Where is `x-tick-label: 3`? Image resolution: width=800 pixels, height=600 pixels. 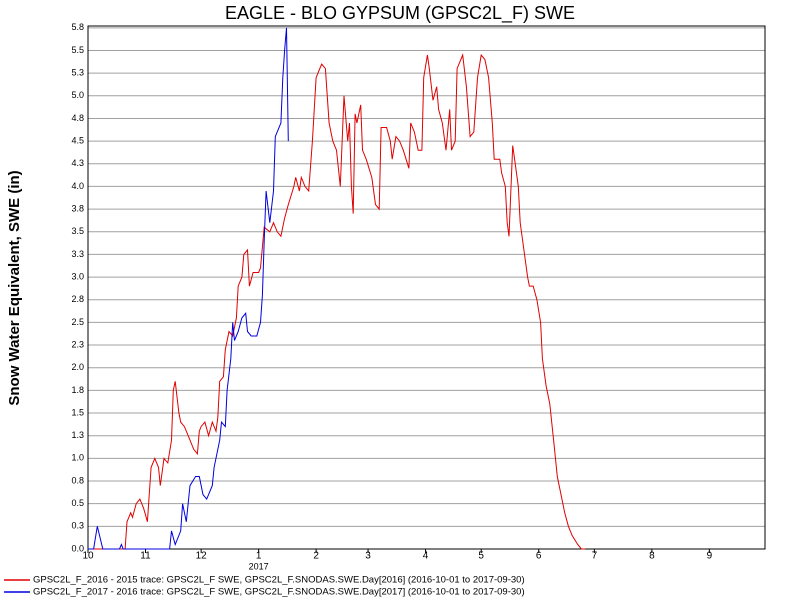
x-tick-label: 3 is located at coordinates (368, 556).